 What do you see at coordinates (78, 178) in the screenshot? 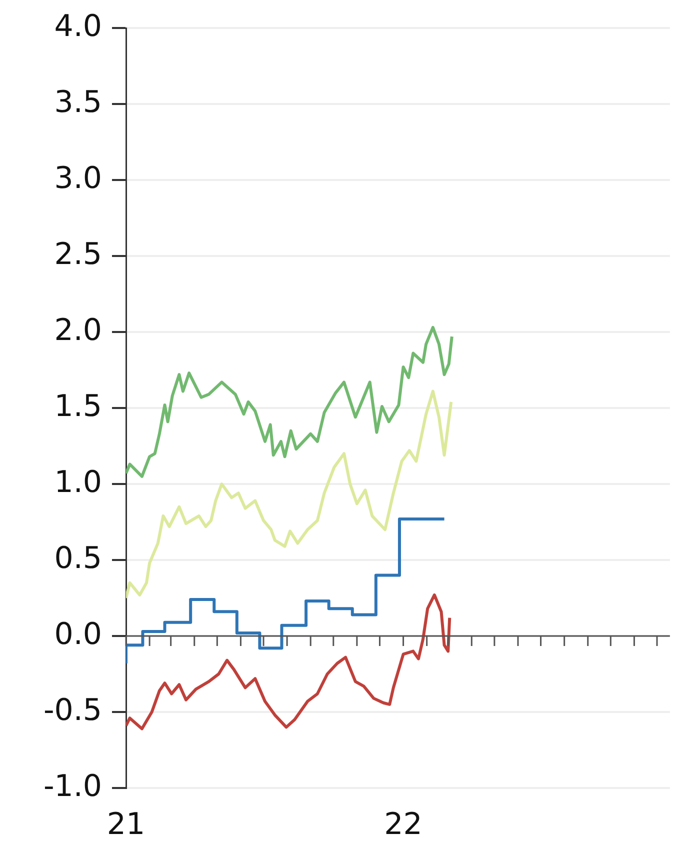
I see `y-tick-label: 3.0` at bounding box center [78, 178].